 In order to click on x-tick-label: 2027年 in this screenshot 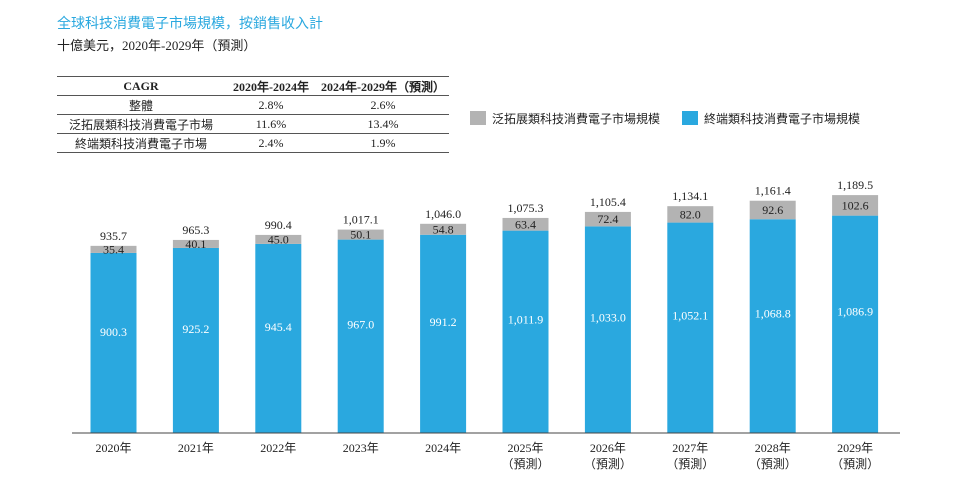, I will do `click(690, 448)`.